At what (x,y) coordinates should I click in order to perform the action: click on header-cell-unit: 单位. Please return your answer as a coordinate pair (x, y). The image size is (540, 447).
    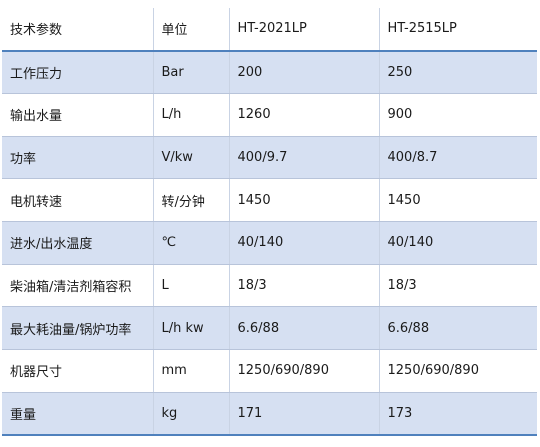
    Looking at the image, I should click on (191, 30).